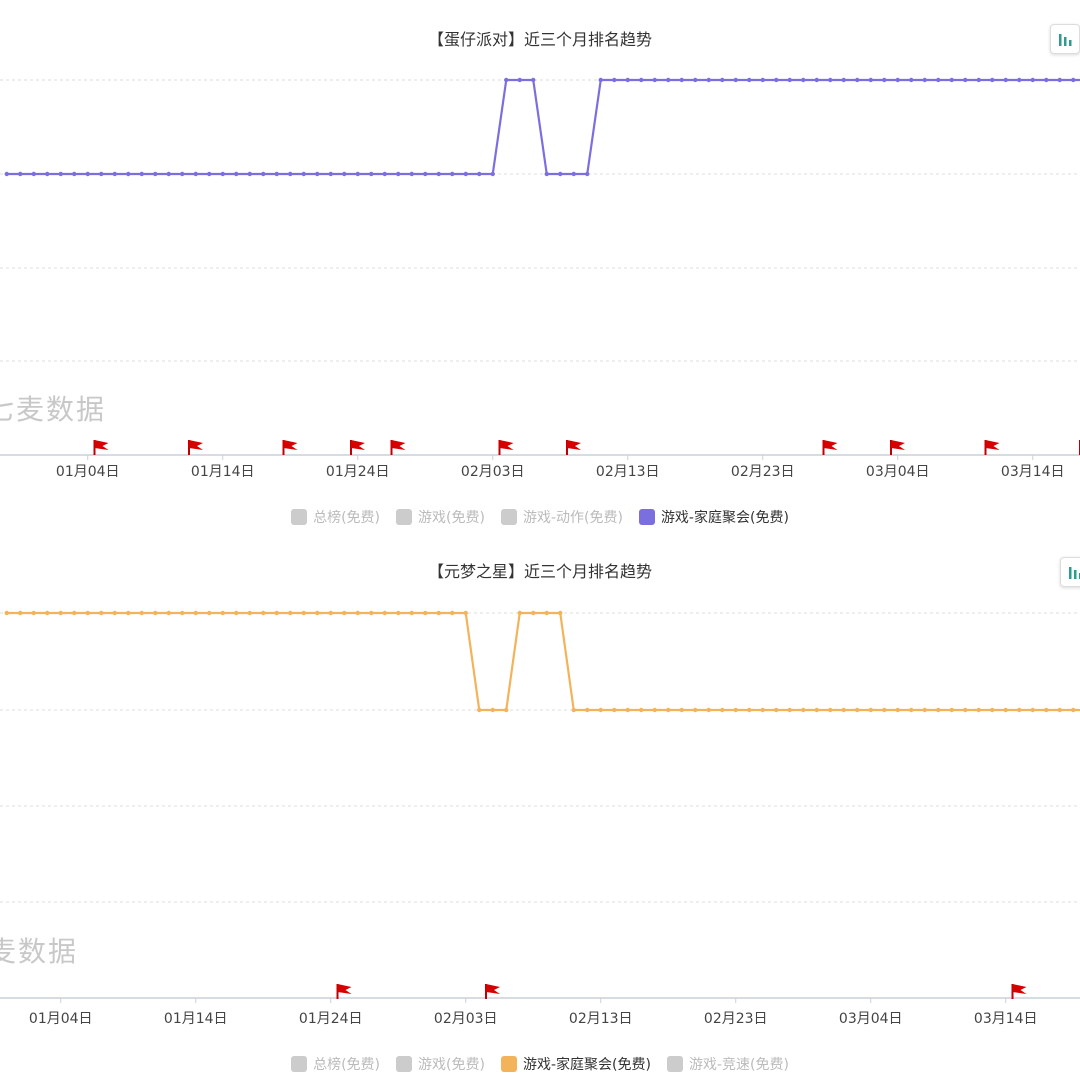  I want to click on legend-label: 游戏-家庭聚会(免费), so click(724, 518).